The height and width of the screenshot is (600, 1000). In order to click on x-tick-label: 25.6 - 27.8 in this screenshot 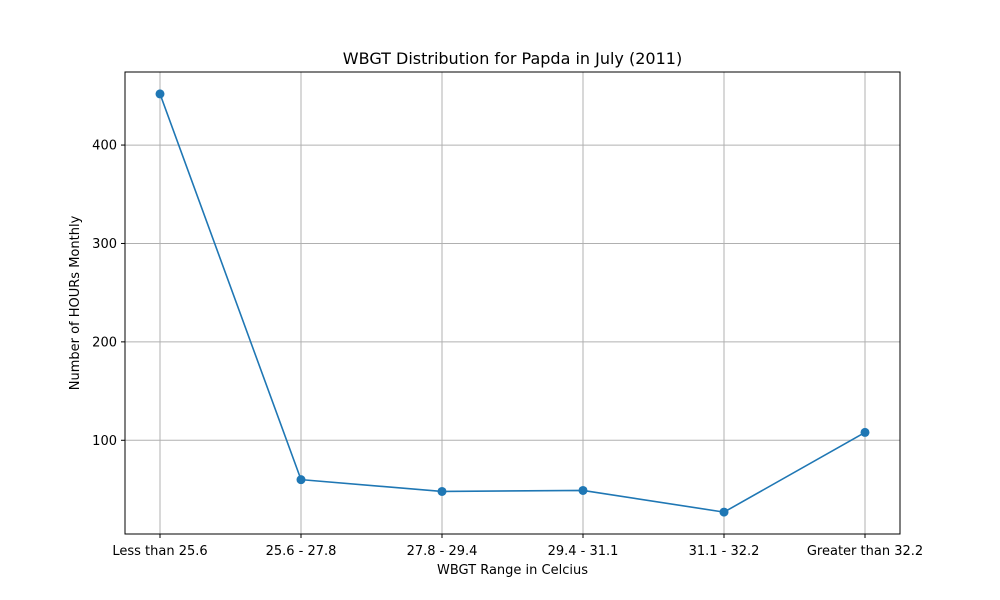, I will do `click(301, 551)`.